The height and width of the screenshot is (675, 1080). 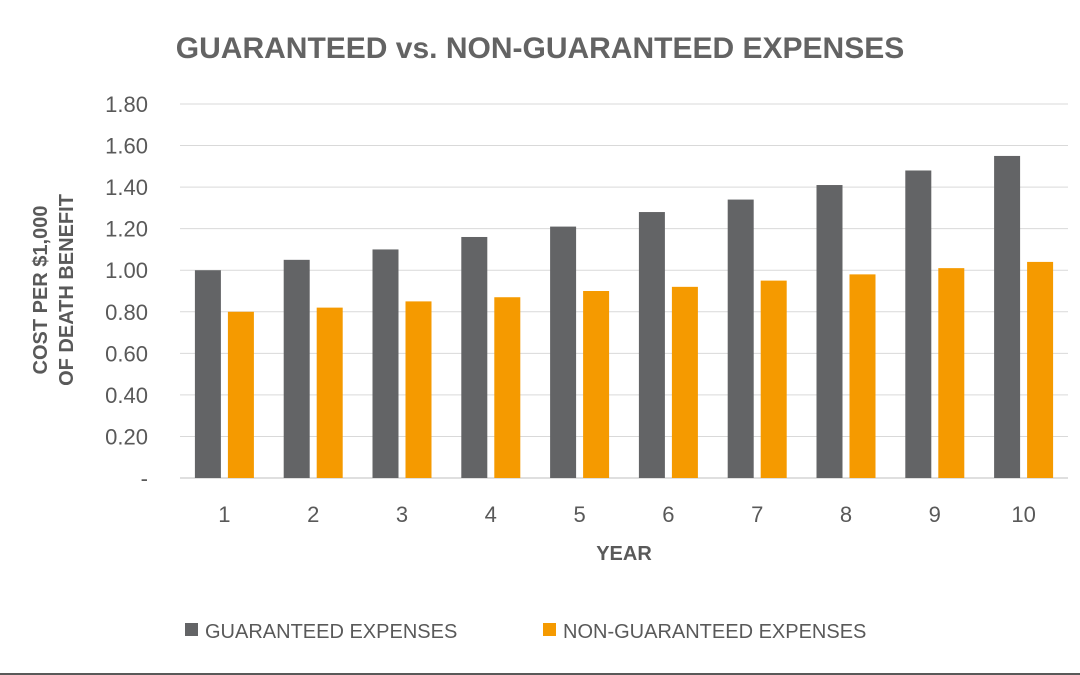 I want to click on x-tick-label: 3, so click(x=402, y=514).